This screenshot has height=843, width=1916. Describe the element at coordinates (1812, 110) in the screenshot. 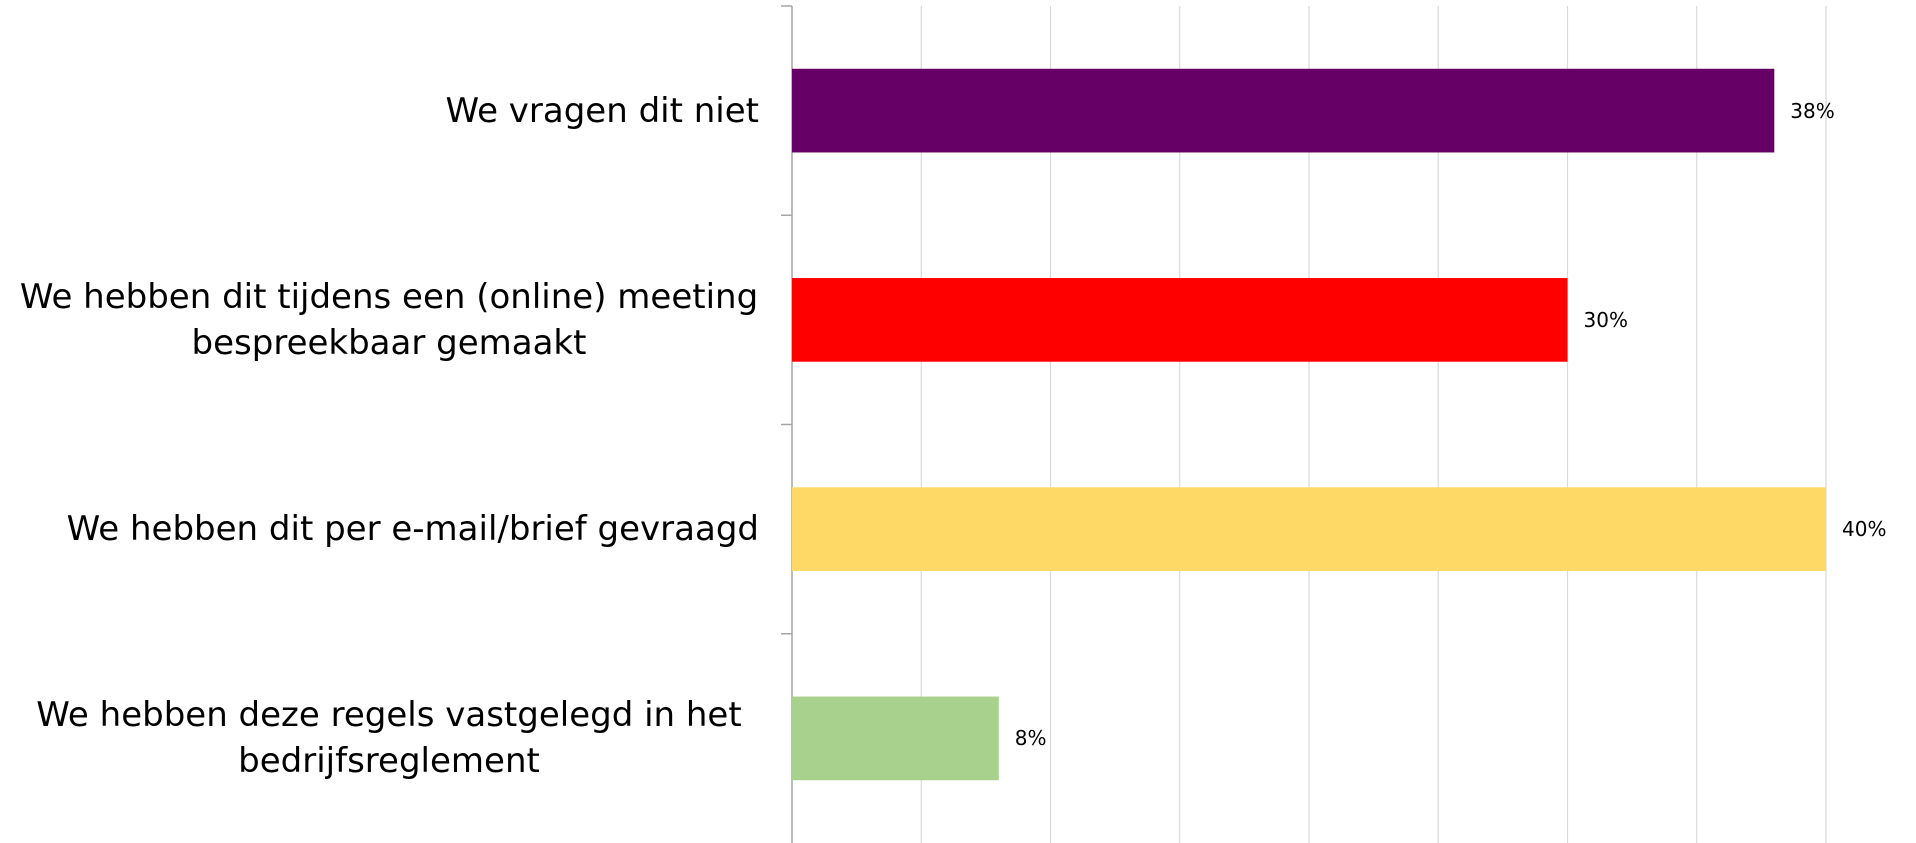

I see `value-label: 38%` at that location.